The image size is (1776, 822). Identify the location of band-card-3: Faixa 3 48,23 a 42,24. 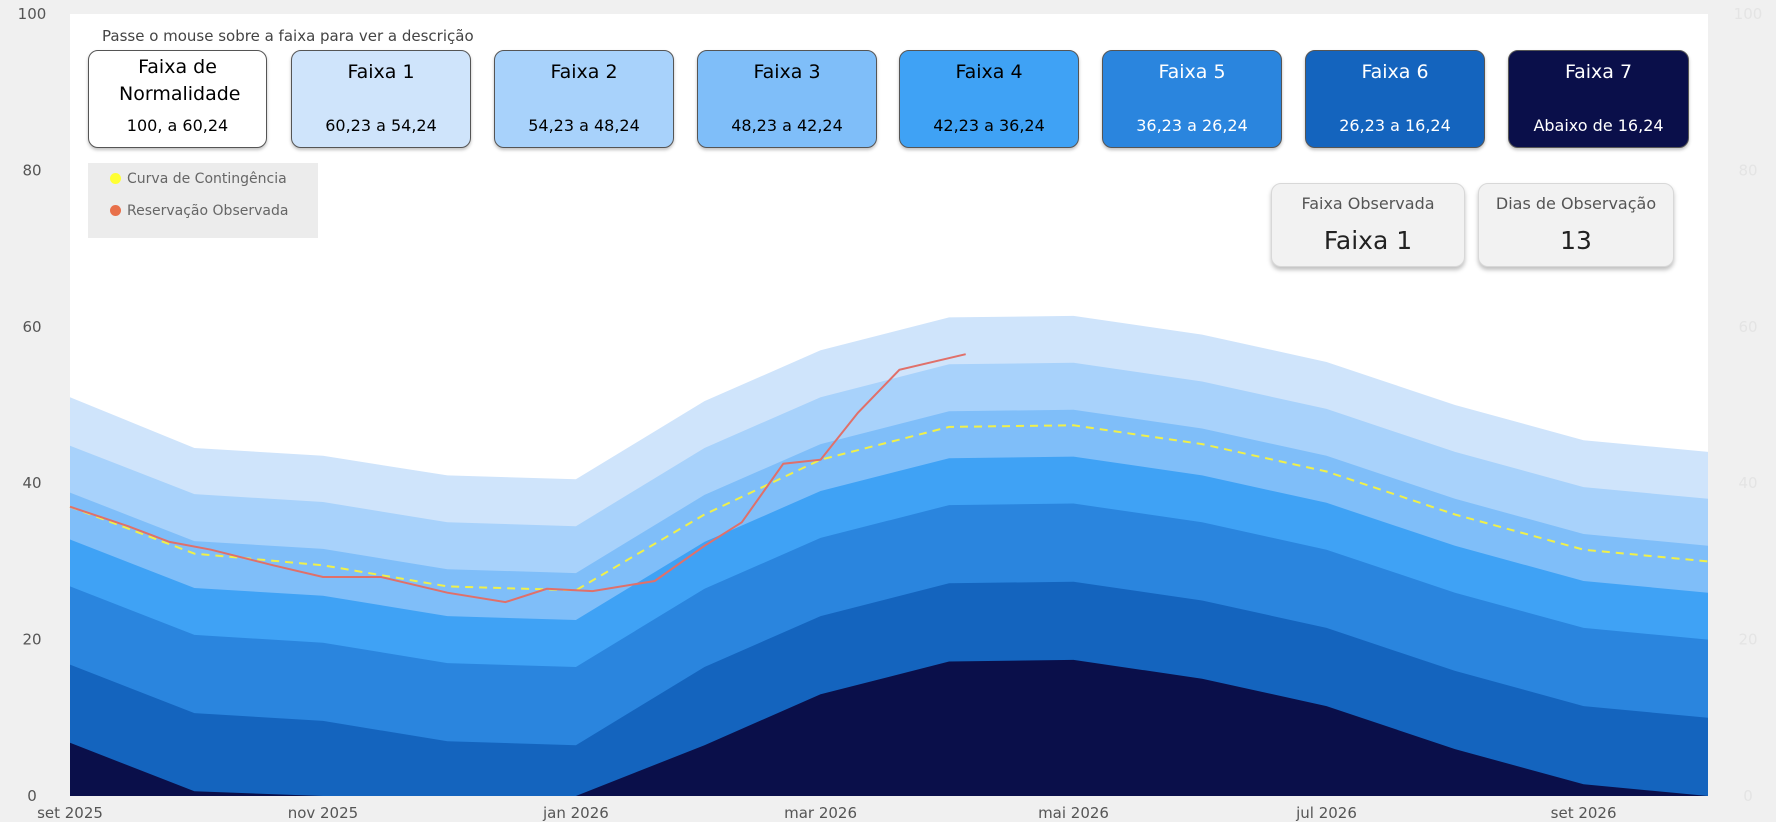
(787, 99).